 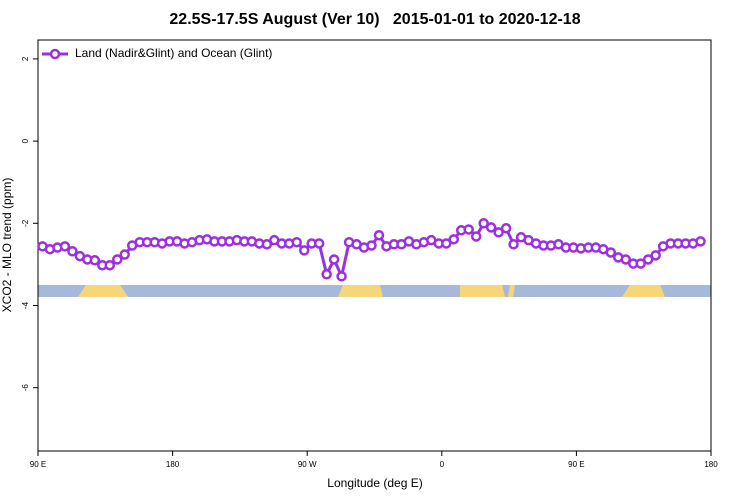 I want to click on y-tick-label: -6, so click(x=25, y=388).